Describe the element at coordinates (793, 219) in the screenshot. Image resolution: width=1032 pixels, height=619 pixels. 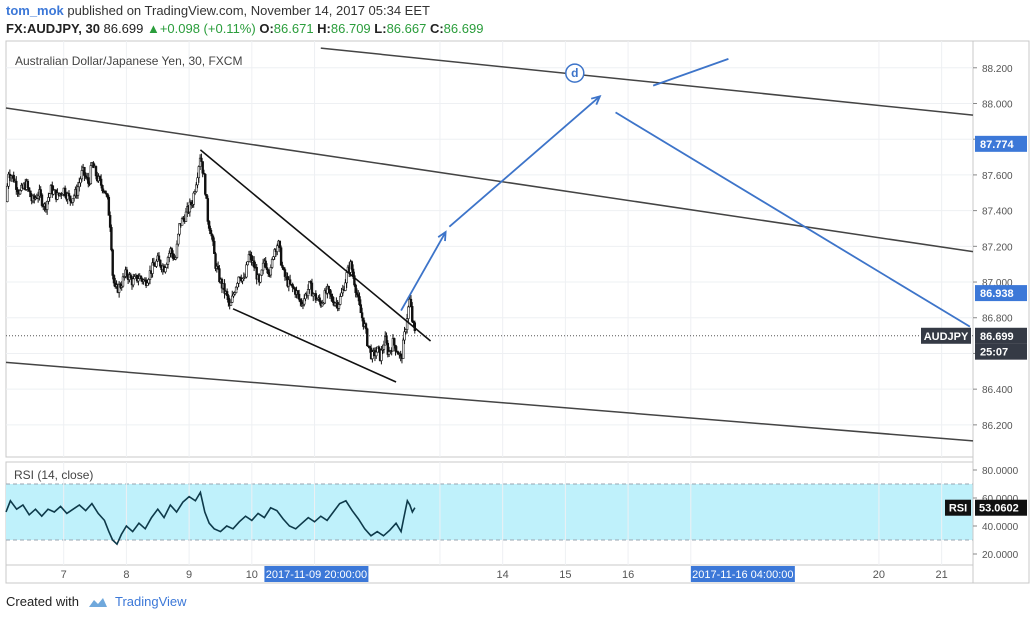
I see `projection-down-line` at that location.